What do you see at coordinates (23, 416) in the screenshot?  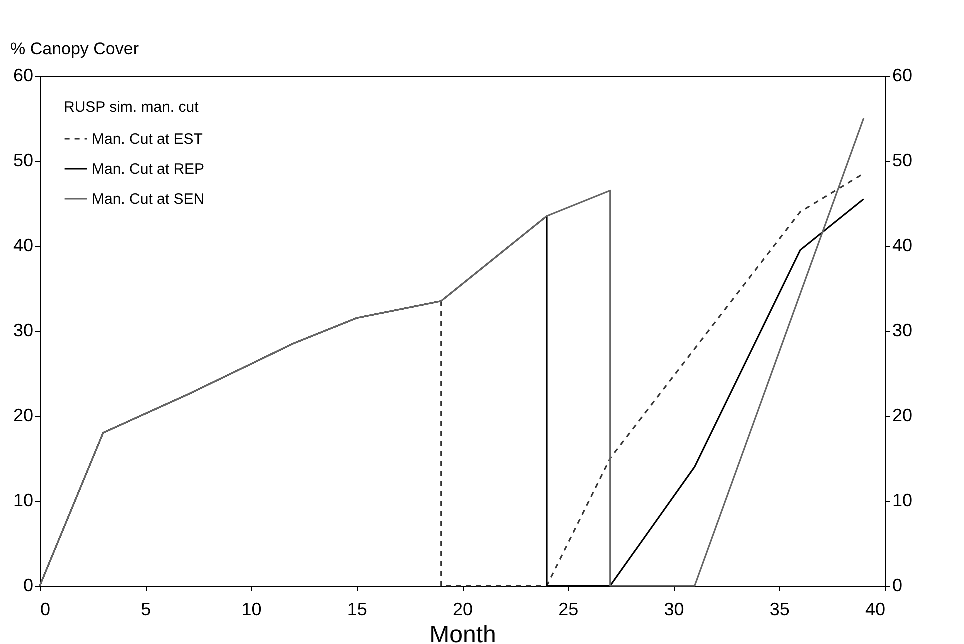 I see `y-tick-label: 20` at bounding box center [23, 416].